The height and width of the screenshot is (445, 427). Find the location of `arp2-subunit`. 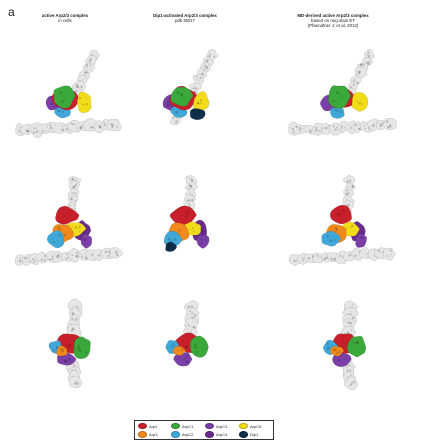

arp2-subunit is located at coordinates (340, 214).